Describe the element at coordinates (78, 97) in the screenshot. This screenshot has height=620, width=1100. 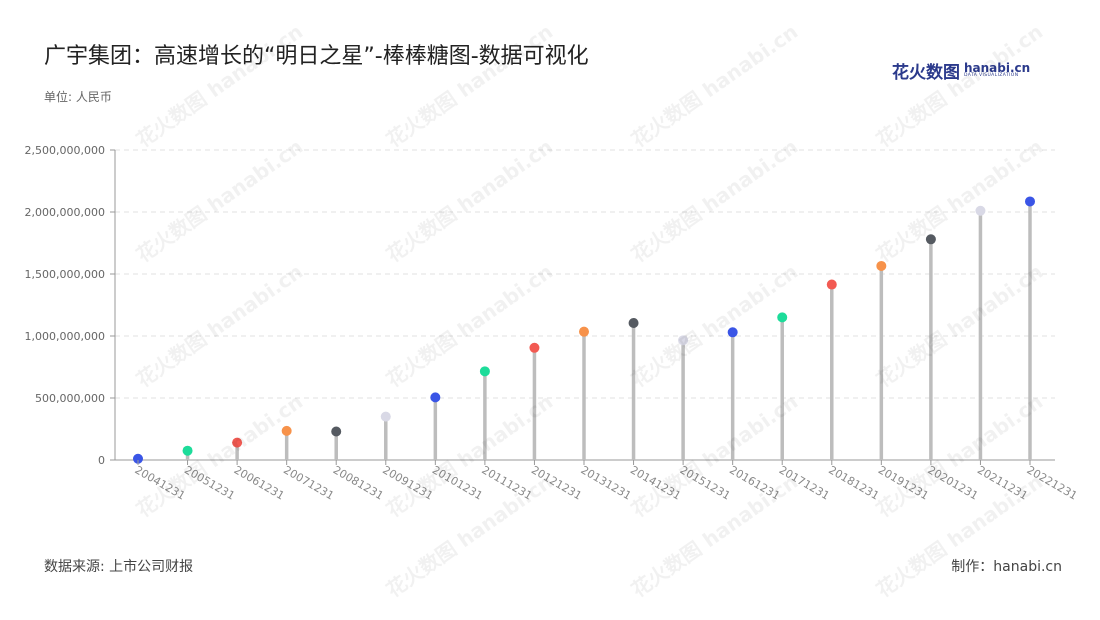
I see `unit-label: 单位: 人民币` at that location.